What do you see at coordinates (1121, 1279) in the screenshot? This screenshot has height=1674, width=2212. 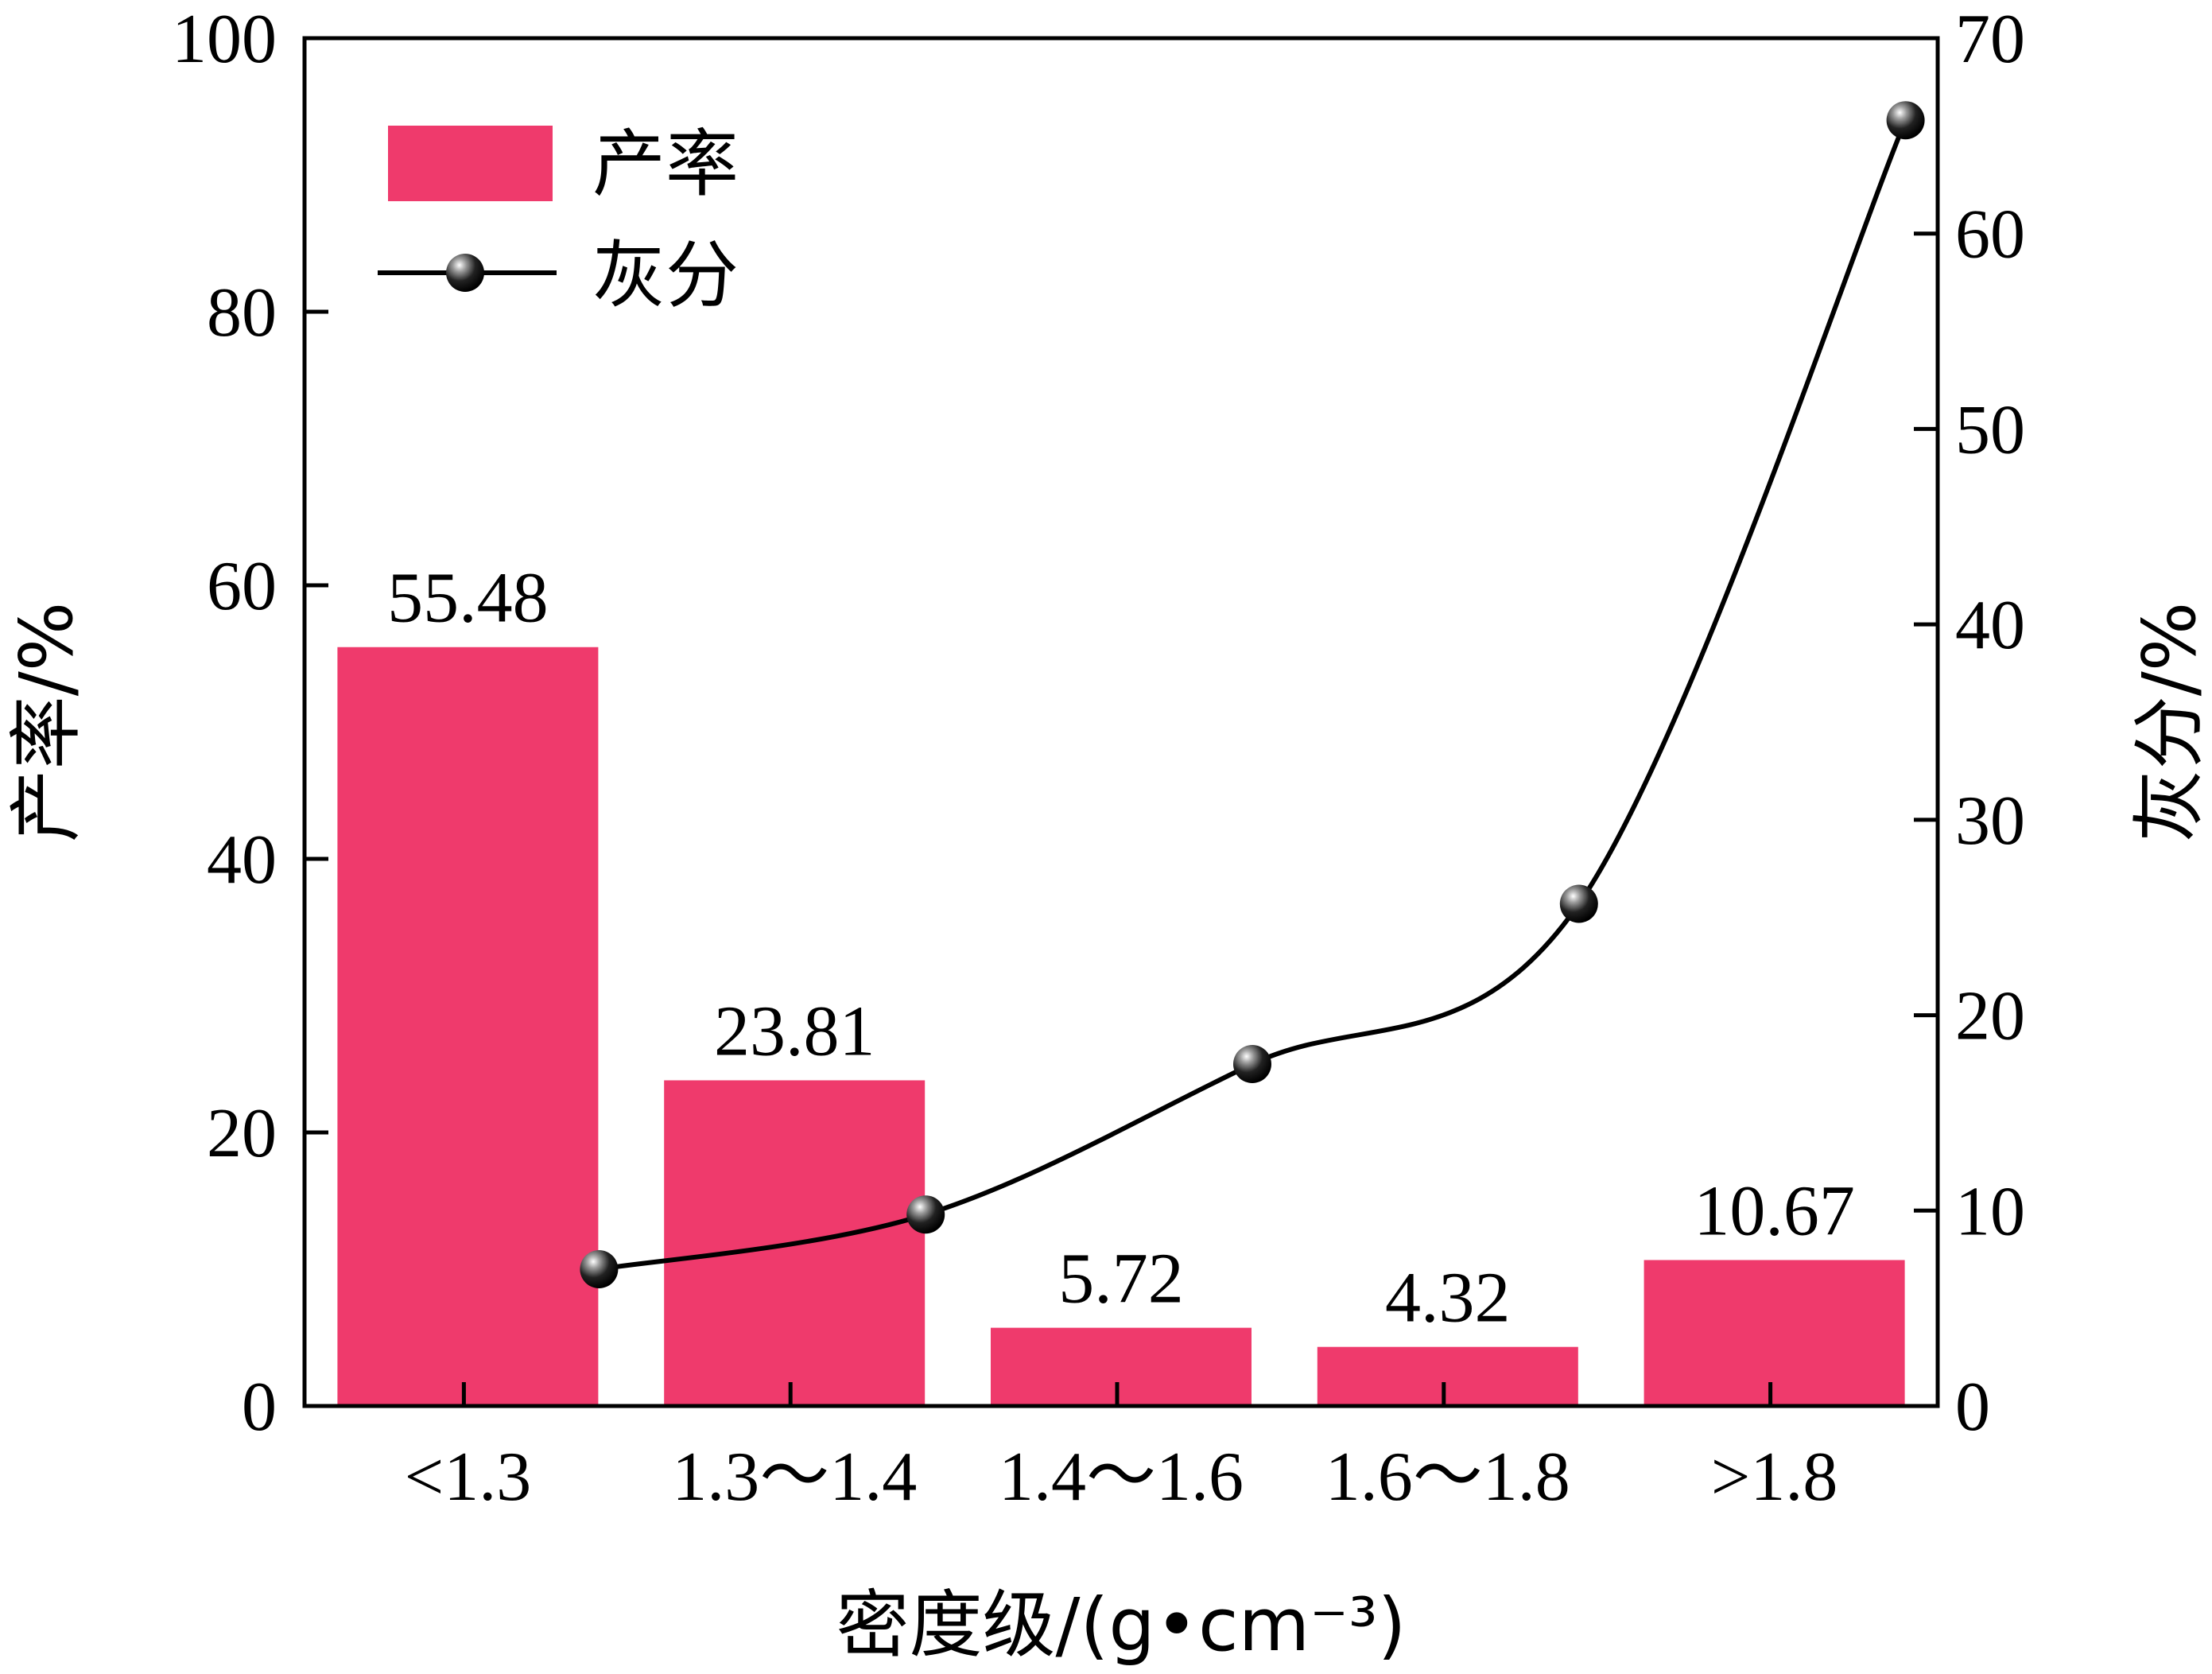 I see `bar-value-label-2: 5.72` at bounding box center [1121, 1279].